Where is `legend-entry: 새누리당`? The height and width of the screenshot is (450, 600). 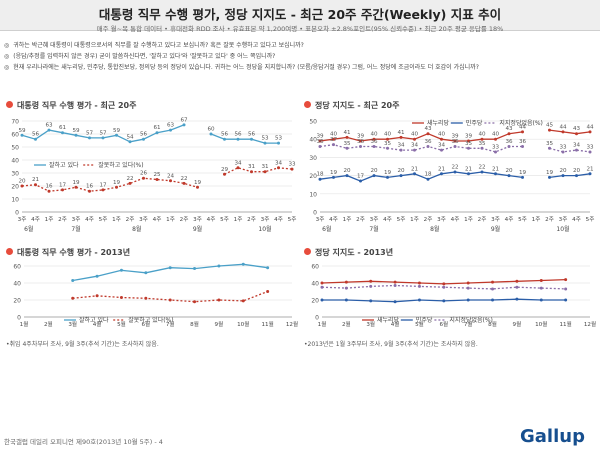 legend-entry: 새누리당 is located at coordinates (438, 123).